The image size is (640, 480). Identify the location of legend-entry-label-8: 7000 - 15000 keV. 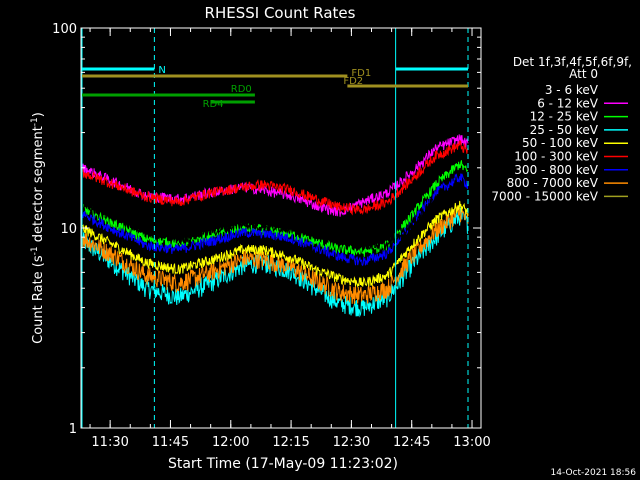
(544, 196).